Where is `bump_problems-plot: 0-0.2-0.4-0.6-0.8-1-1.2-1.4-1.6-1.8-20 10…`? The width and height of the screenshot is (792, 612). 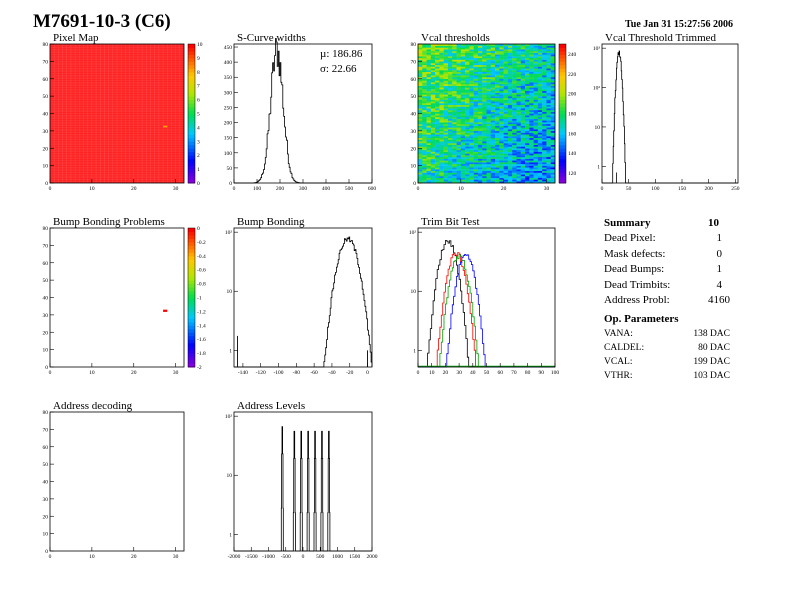
bump_problems-plot: 0-0.2-0.4-0.6-0.8-1-1.2-1.4-1.6-1.8-20 10… is located at coordinates (124, 301).